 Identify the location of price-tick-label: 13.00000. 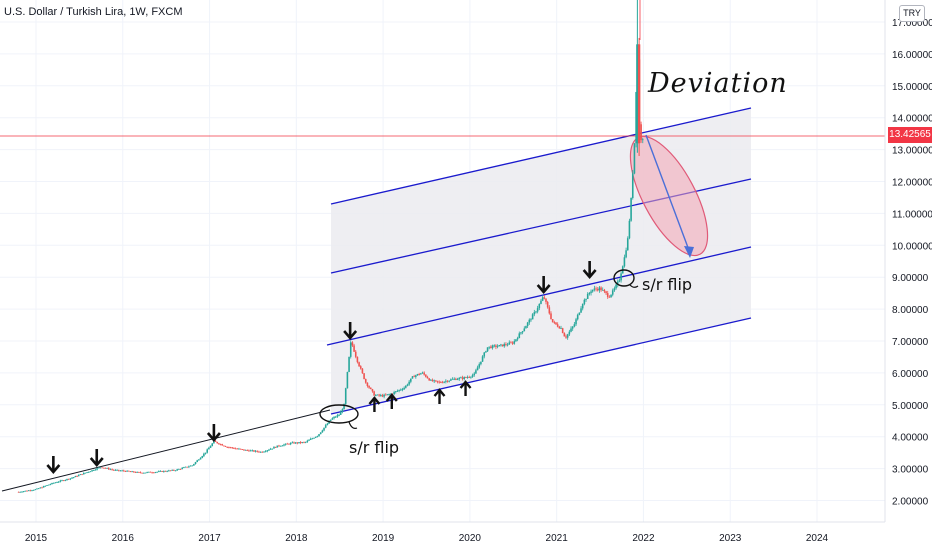
(912, 151).